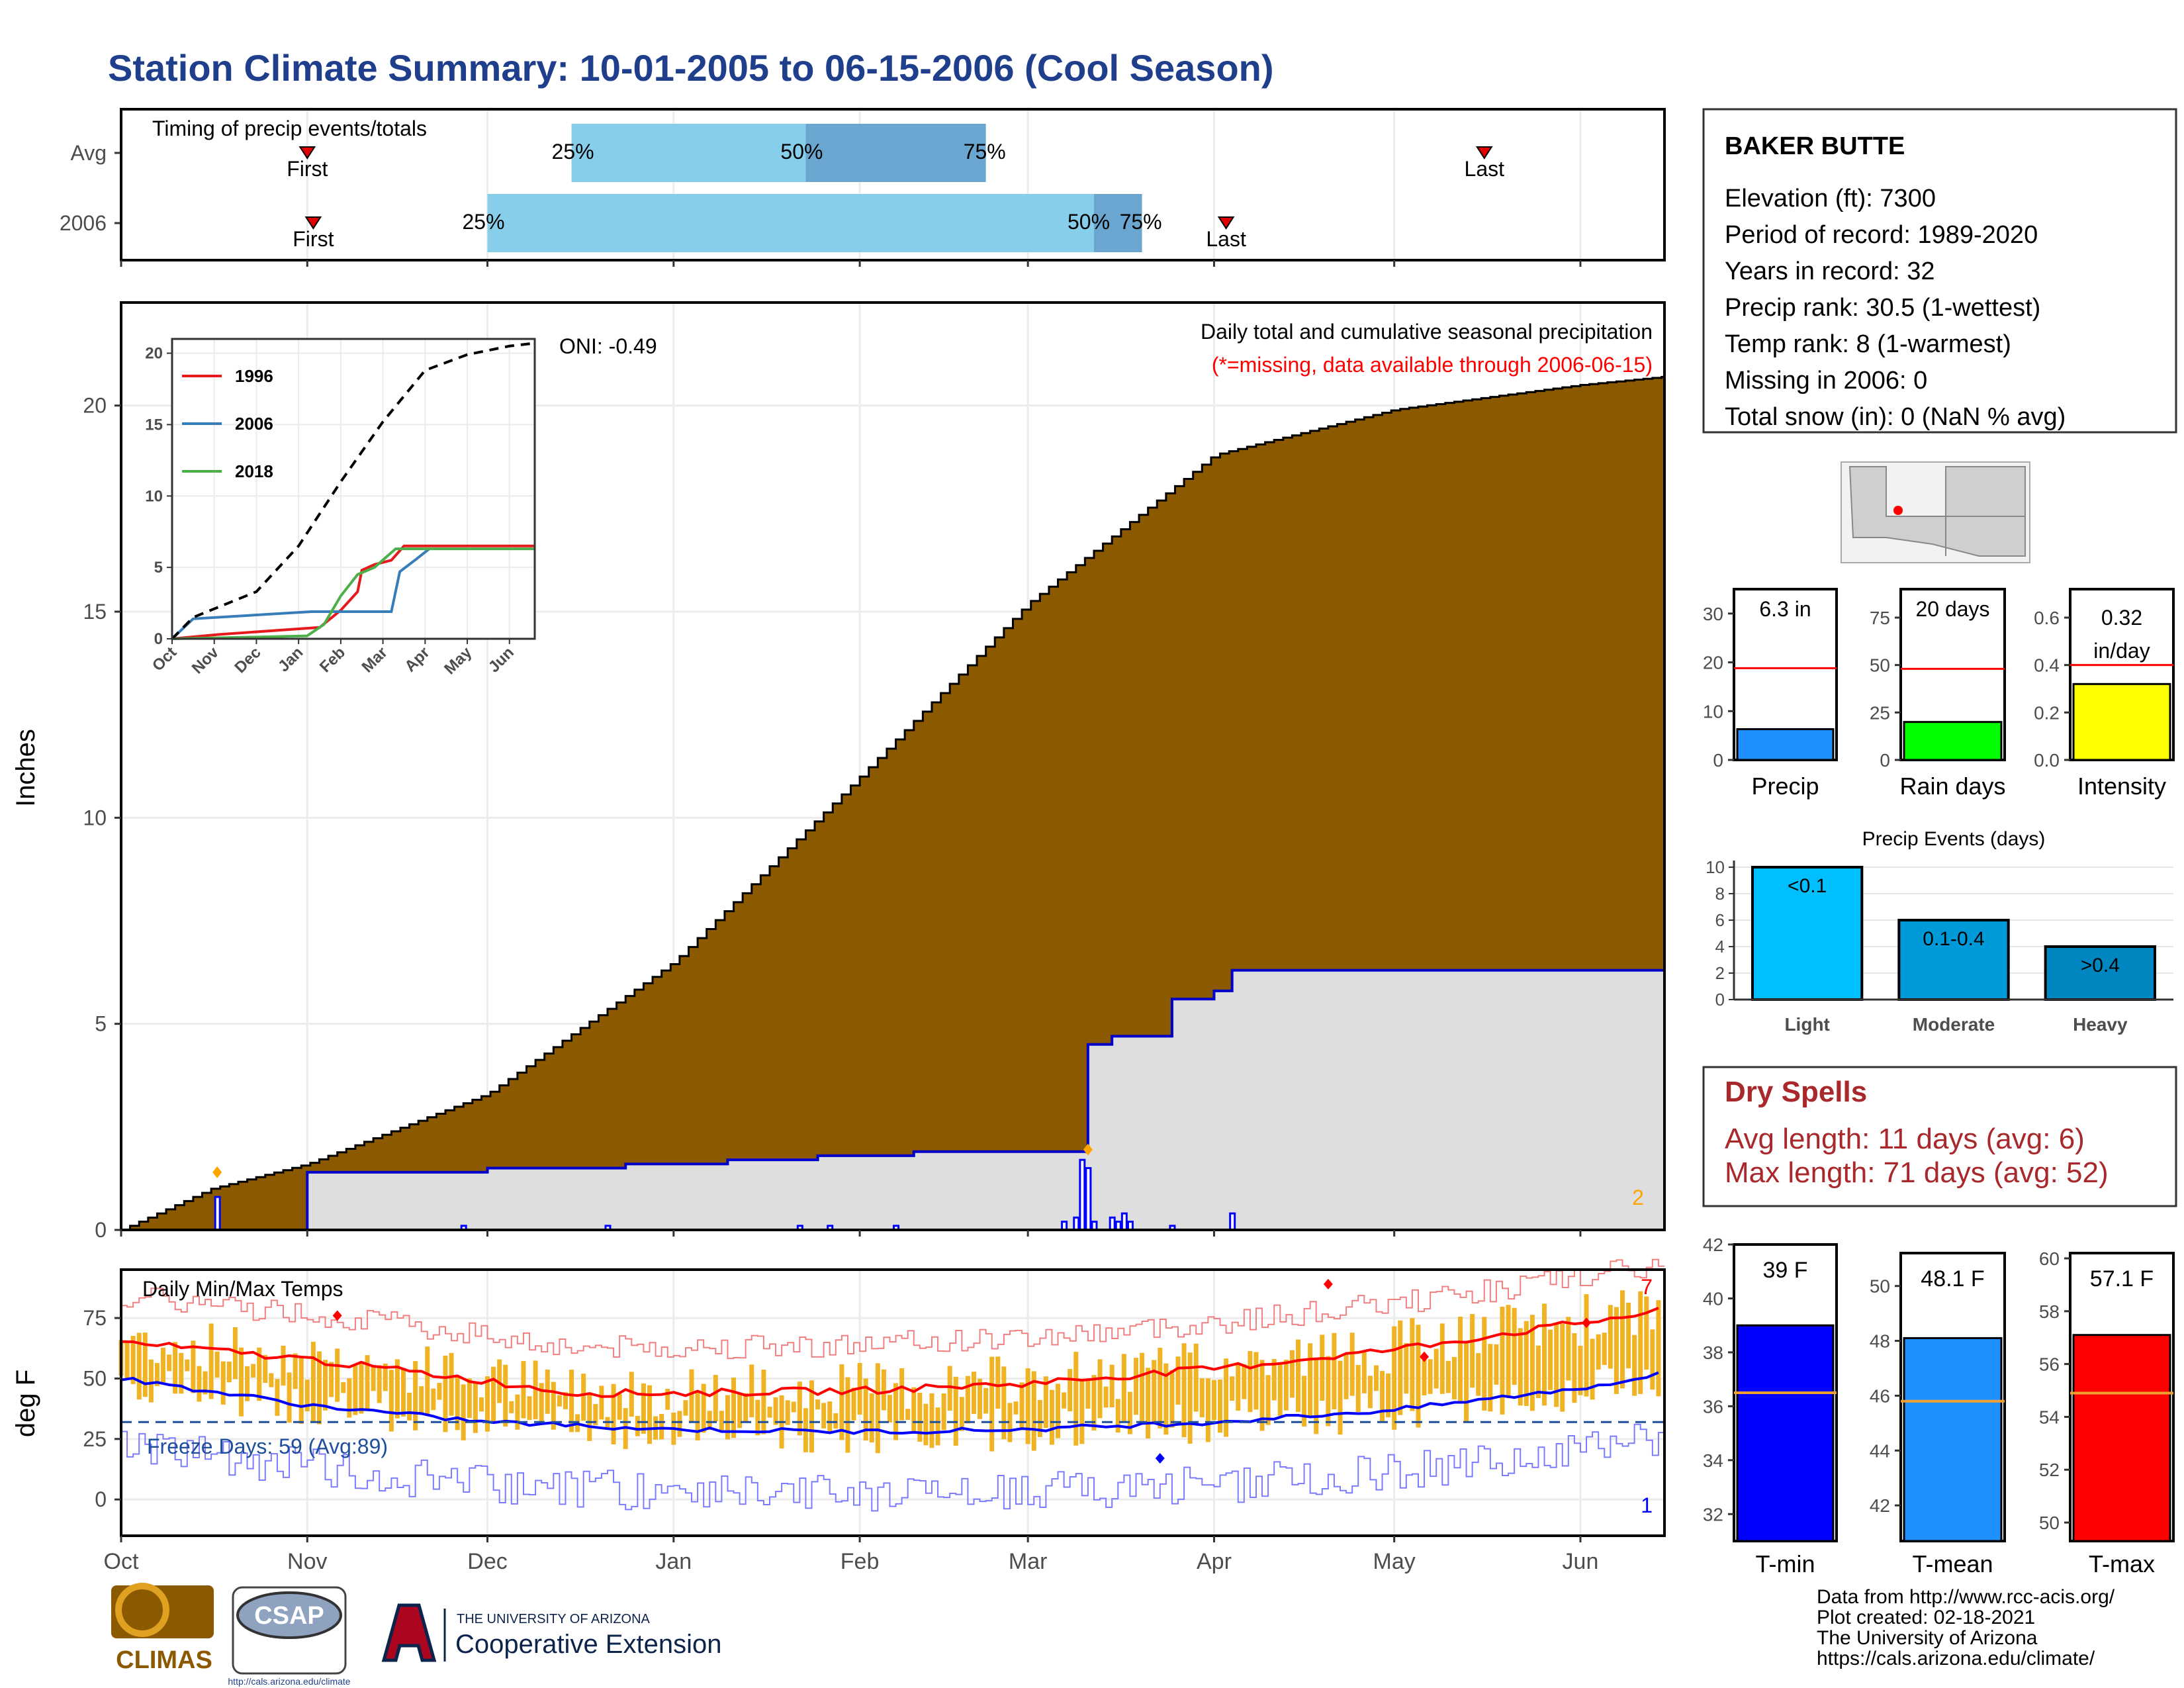 The image size is (2184, 1688). Describe the element at coordinates (1952, 786) in the screenshot. I see `summary-xlabel: Rain days` at that location.